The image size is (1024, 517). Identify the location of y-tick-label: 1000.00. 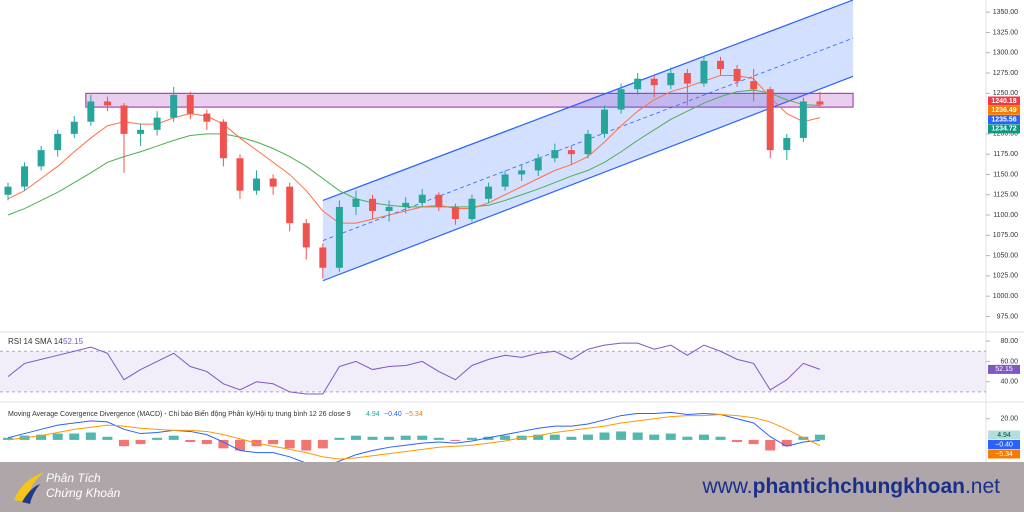
(1005, 296).